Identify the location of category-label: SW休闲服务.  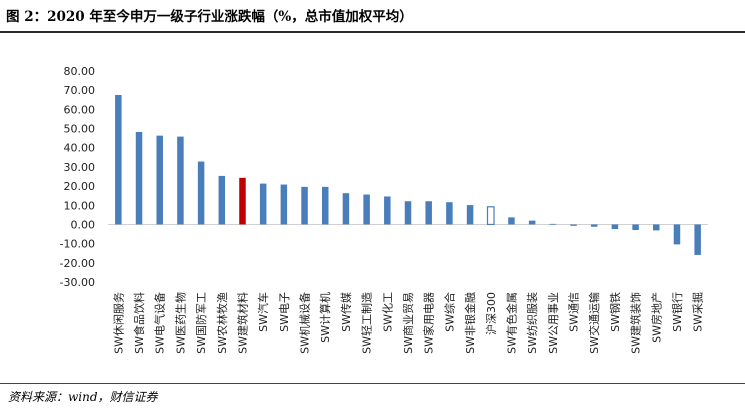
(118, 323).